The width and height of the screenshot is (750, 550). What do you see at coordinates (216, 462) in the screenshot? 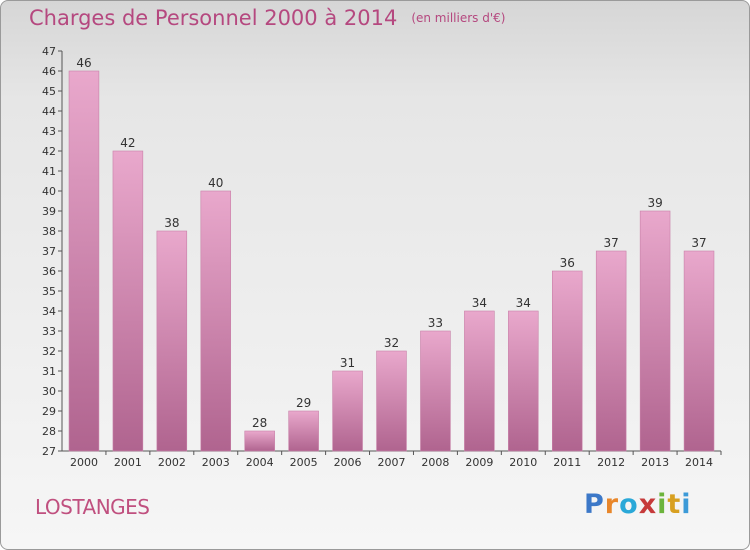
I see `x-tick-label: 2003` at bounding box center [216, 462].